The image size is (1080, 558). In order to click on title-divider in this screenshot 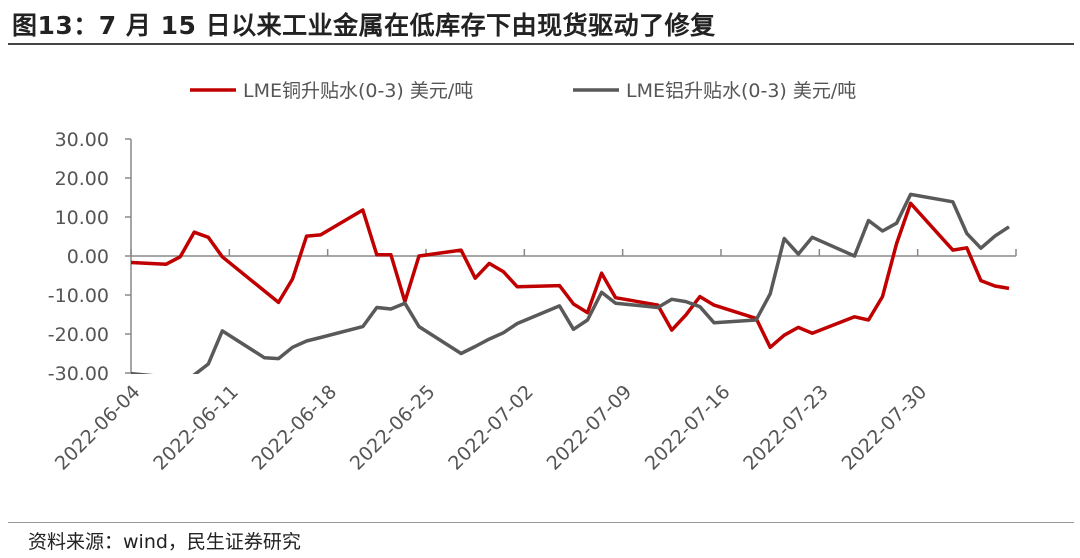, I will do `click(541, 44)`.